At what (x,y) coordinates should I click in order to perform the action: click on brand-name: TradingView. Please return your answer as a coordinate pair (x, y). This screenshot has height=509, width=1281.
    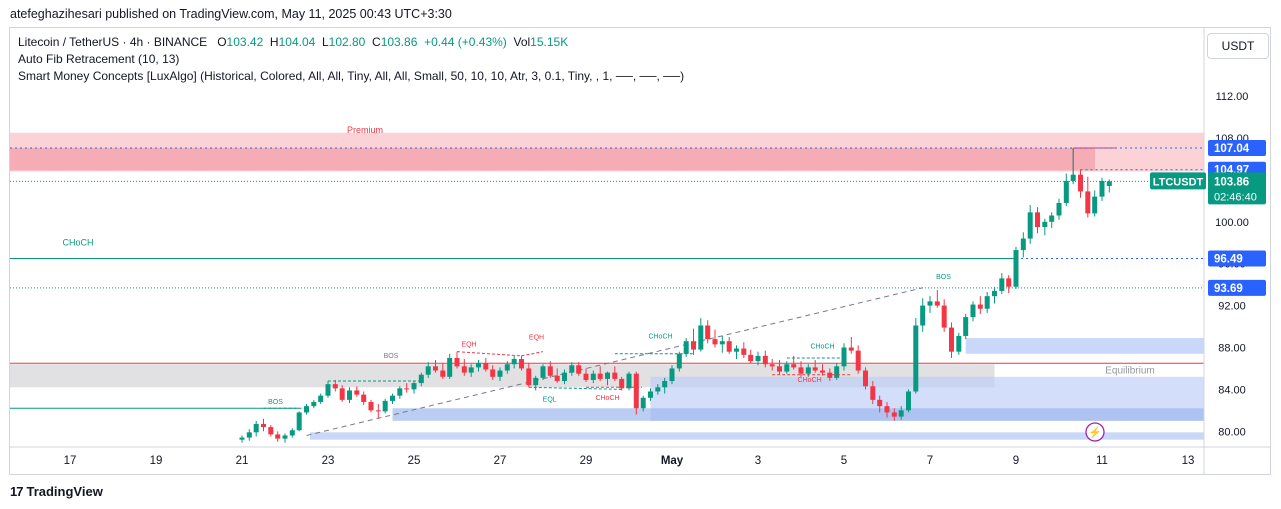
    Looking at the image, I should click on (64, 491).